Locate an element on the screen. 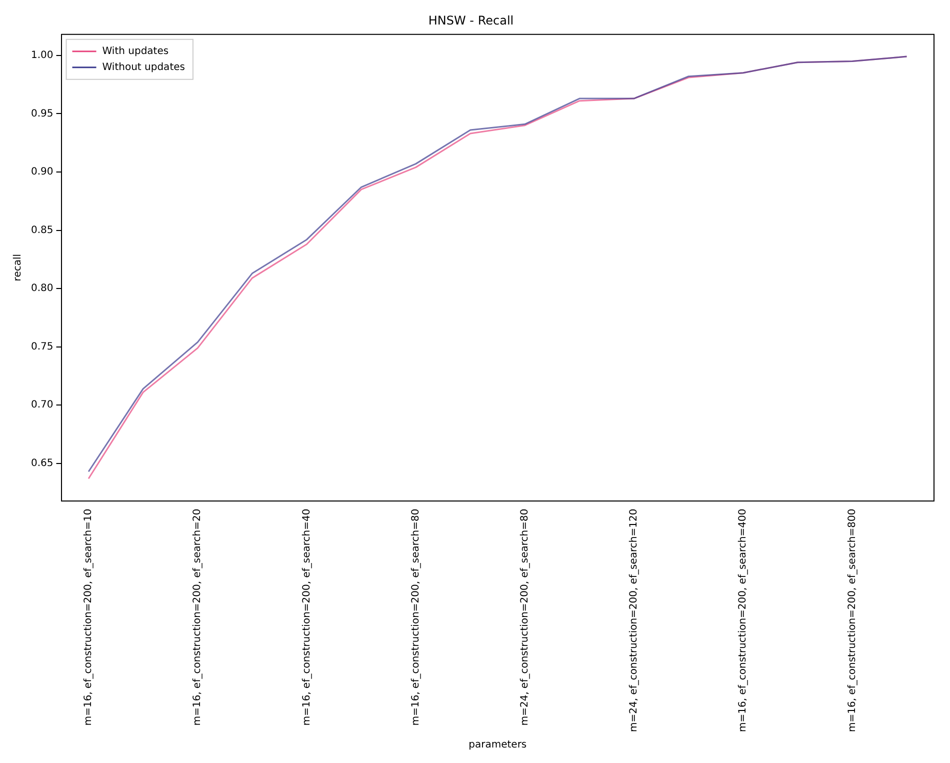 The width and height of the screenshot is (950, 763). x-tick-label: m=16, ef_construction=200, ef_search=40 is located at coordinates (306, 617).